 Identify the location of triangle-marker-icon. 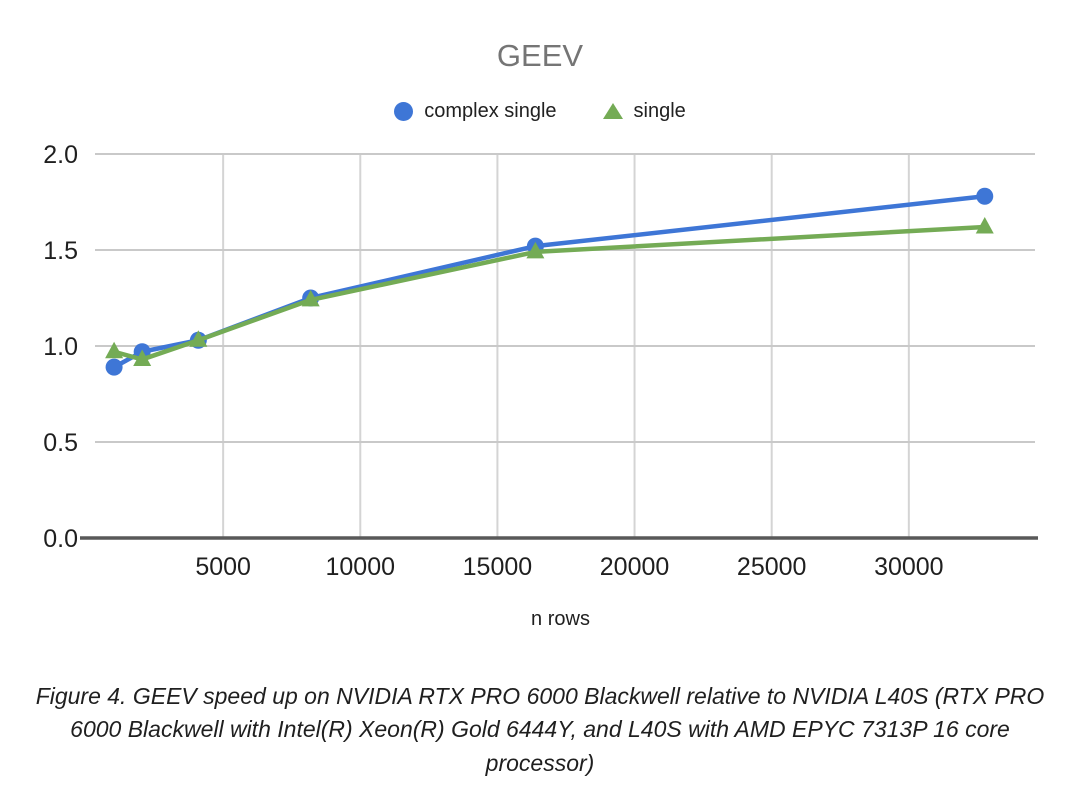
(612, 111).